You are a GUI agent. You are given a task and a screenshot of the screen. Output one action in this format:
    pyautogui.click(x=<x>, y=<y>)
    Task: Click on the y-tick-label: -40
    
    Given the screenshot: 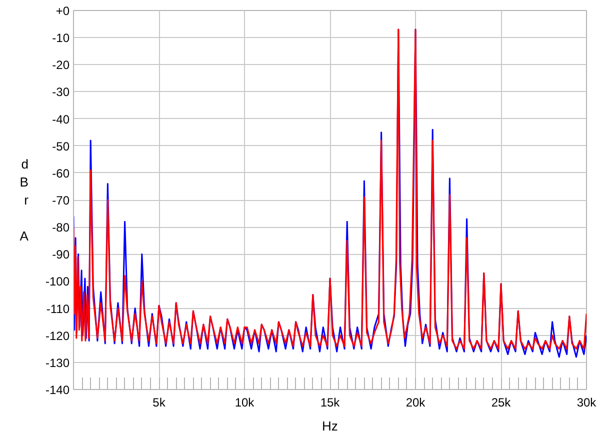 What is the action you would take?
    pyautogui.click(x=61, y=119)
    